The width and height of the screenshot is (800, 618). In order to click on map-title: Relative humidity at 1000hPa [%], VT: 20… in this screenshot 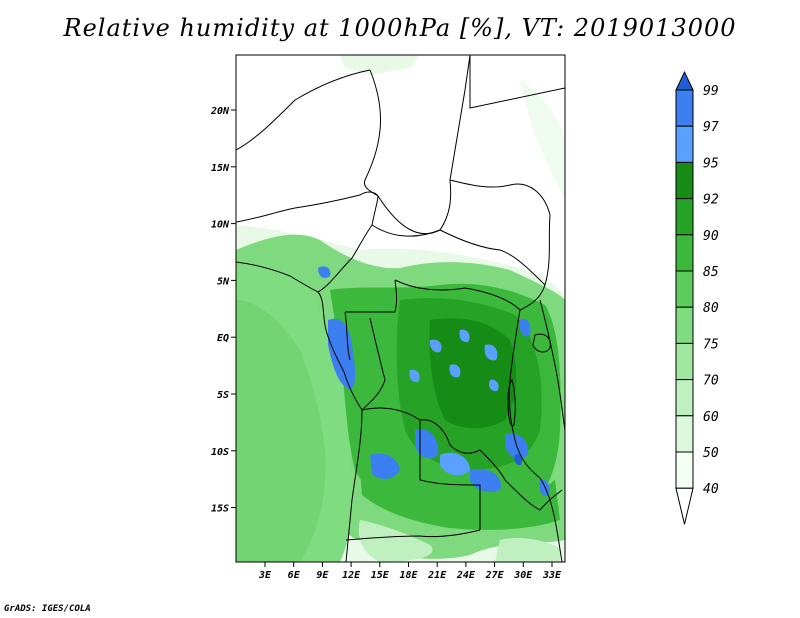, I will do `click(400, 28)`.